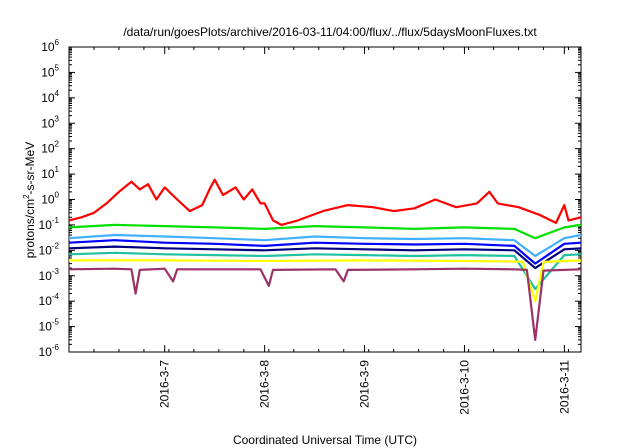 Image resolution: width=640 pixels, height=448 pixels. I want to click on y-tick-label: 10⁻², so click(49, 249).